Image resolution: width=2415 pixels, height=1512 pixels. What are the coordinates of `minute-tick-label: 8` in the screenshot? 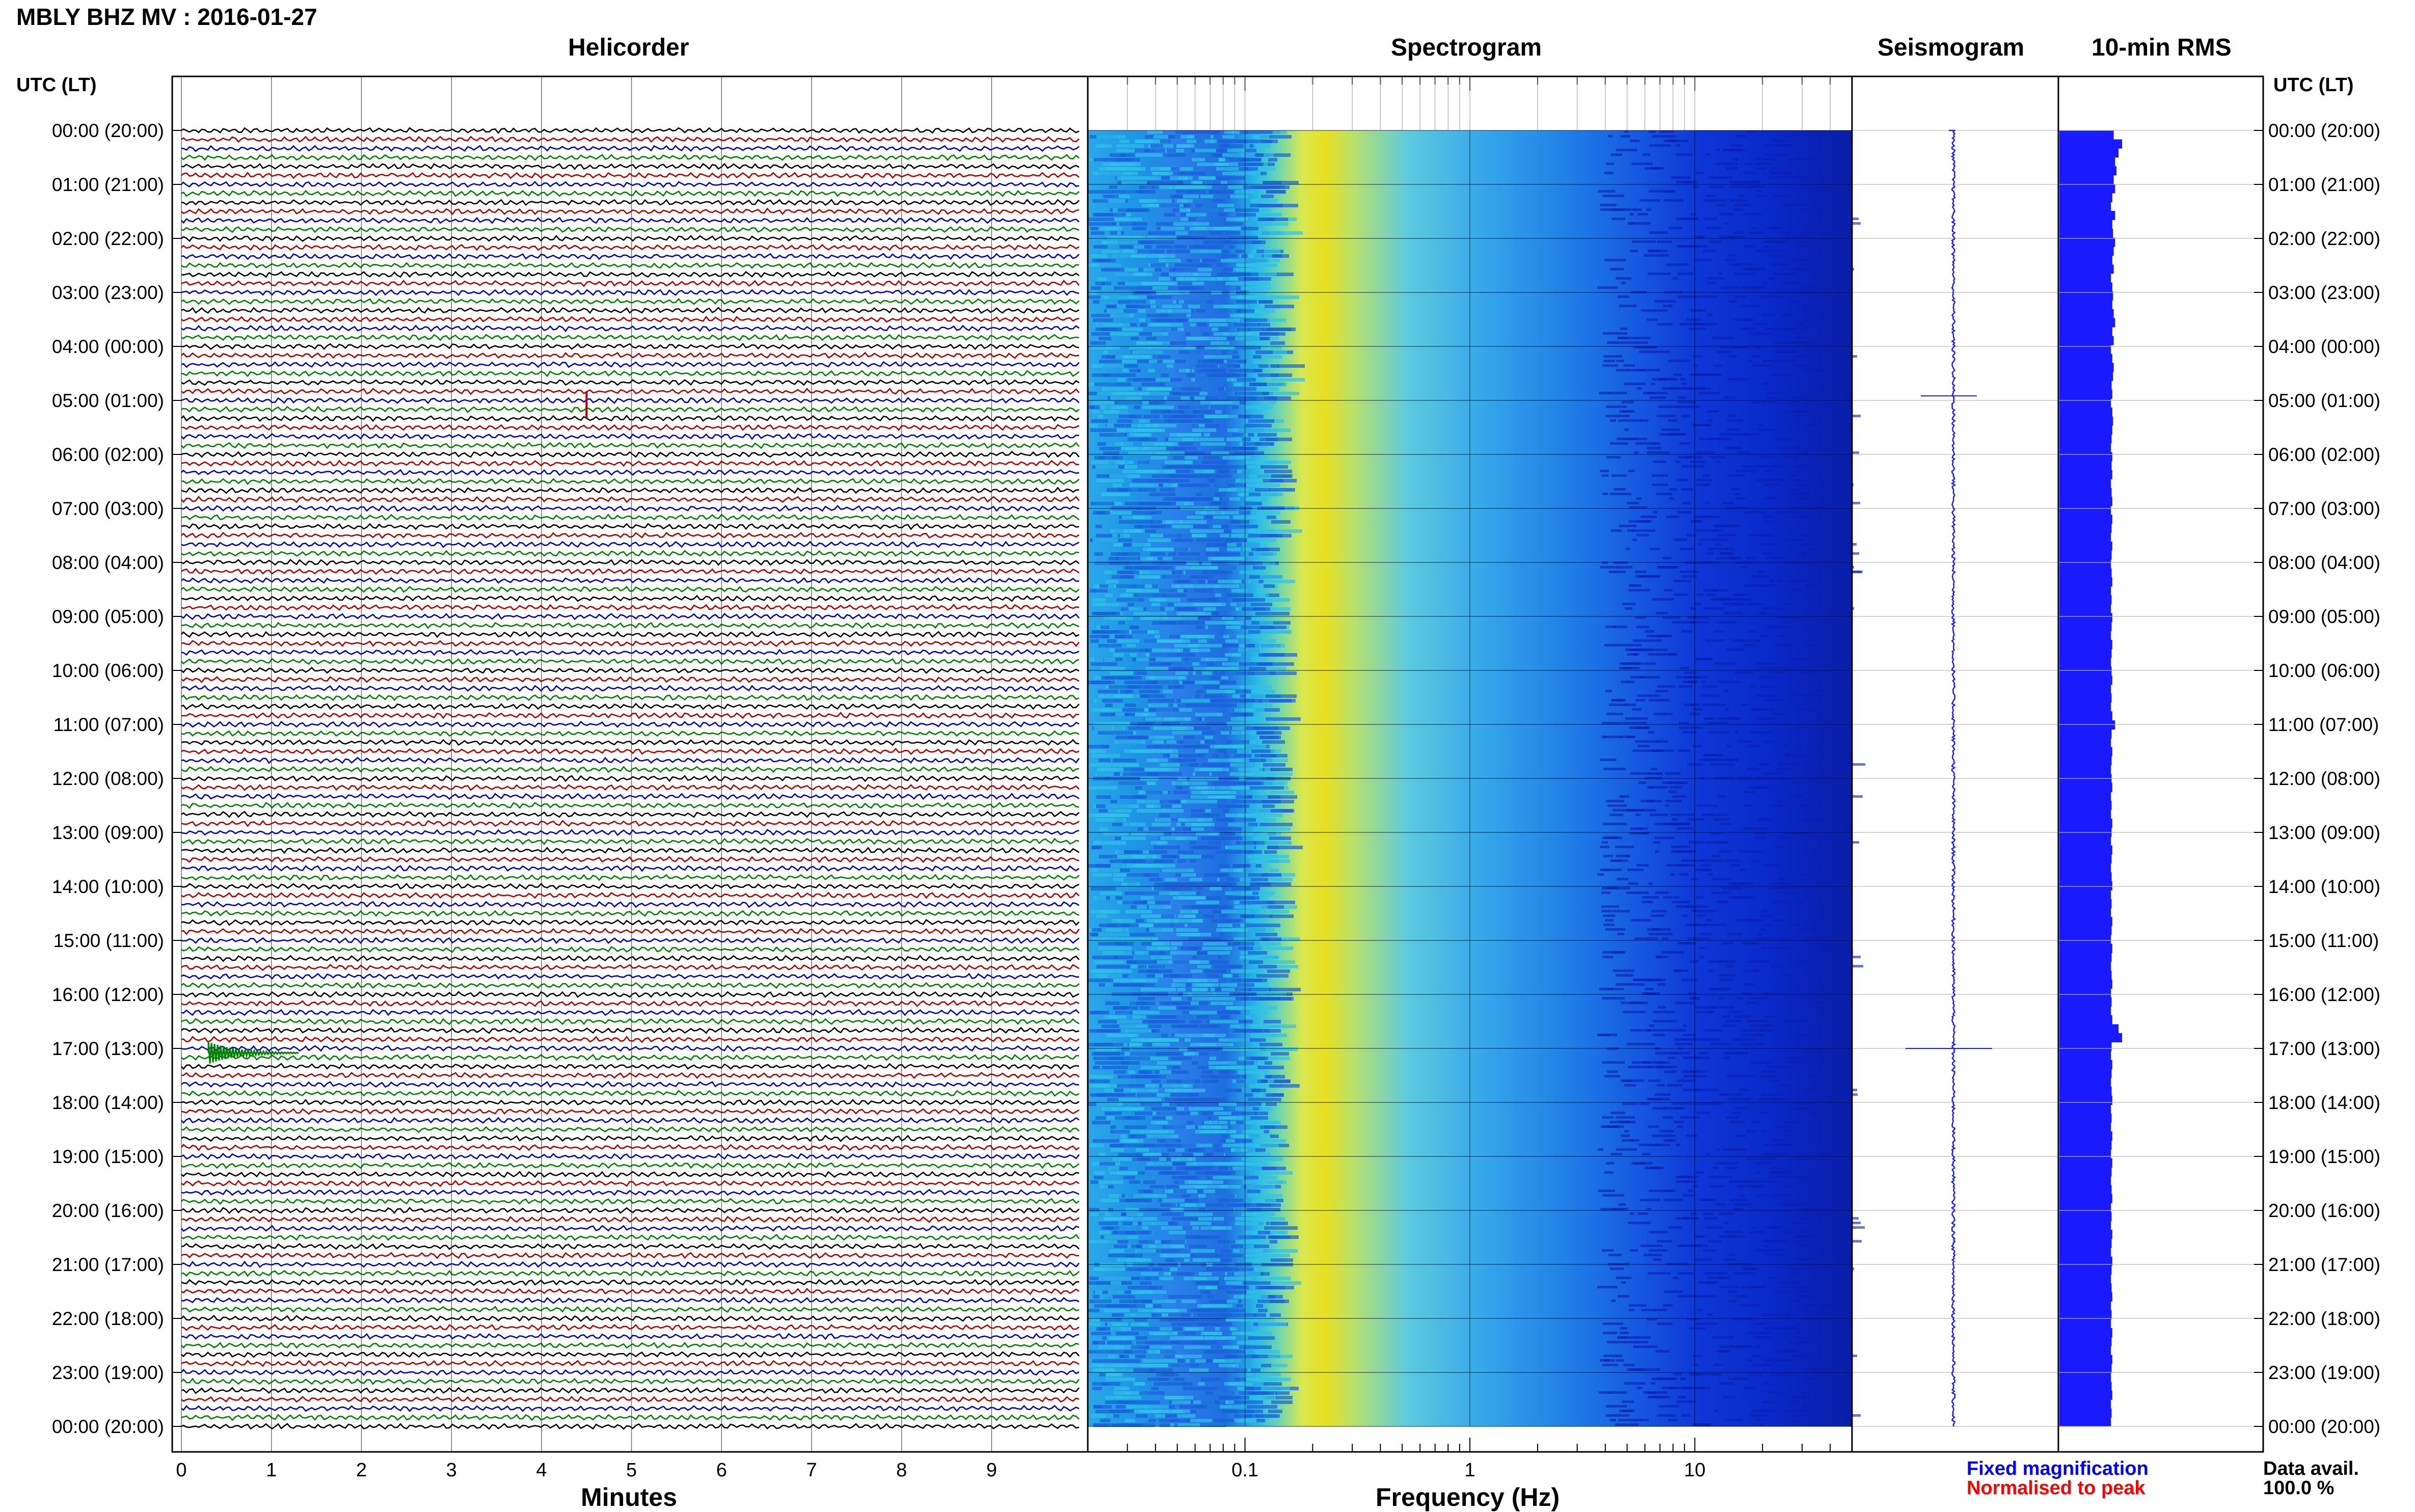 It's located at (901, 1470).